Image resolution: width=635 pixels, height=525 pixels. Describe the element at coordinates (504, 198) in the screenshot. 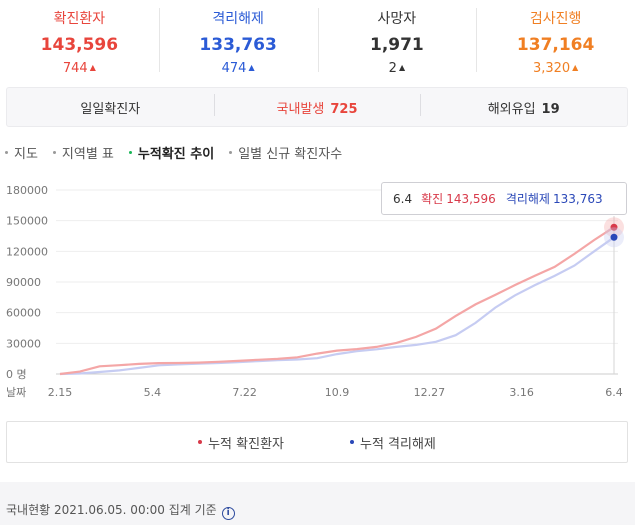

I see `chart-tooltip: 6.4 확진 143,596 격리해제 133,763` at that location.